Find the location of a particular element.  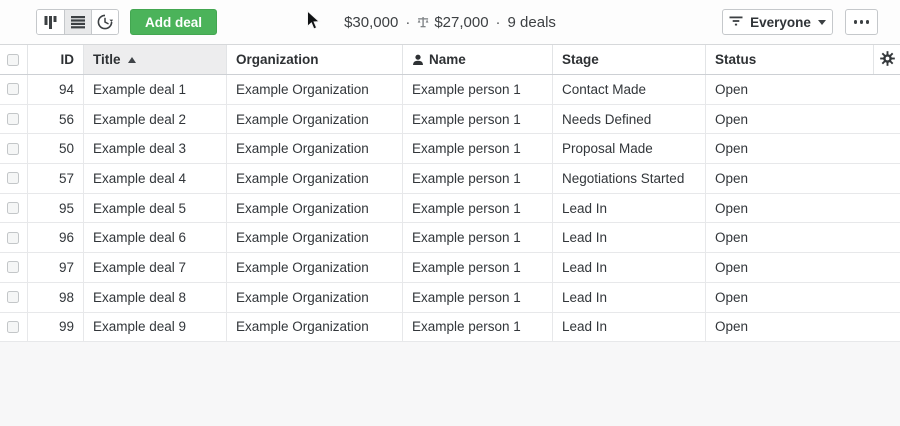

table-header: ID Title Organization Name Stage is located at coordinates (450, 60).